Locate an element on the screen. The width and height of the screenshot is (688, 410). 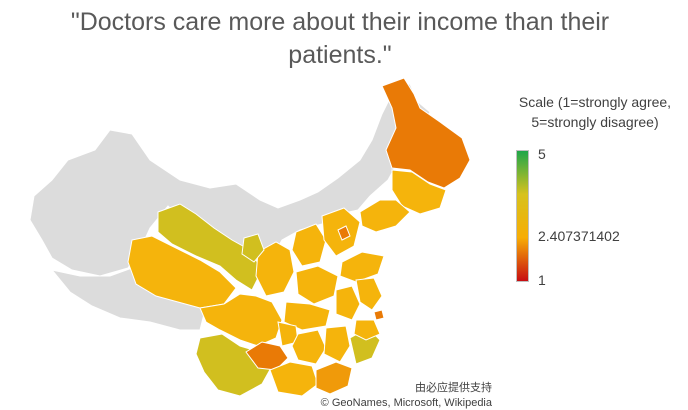
region-shaanxi is located at coordinates (275, 269).